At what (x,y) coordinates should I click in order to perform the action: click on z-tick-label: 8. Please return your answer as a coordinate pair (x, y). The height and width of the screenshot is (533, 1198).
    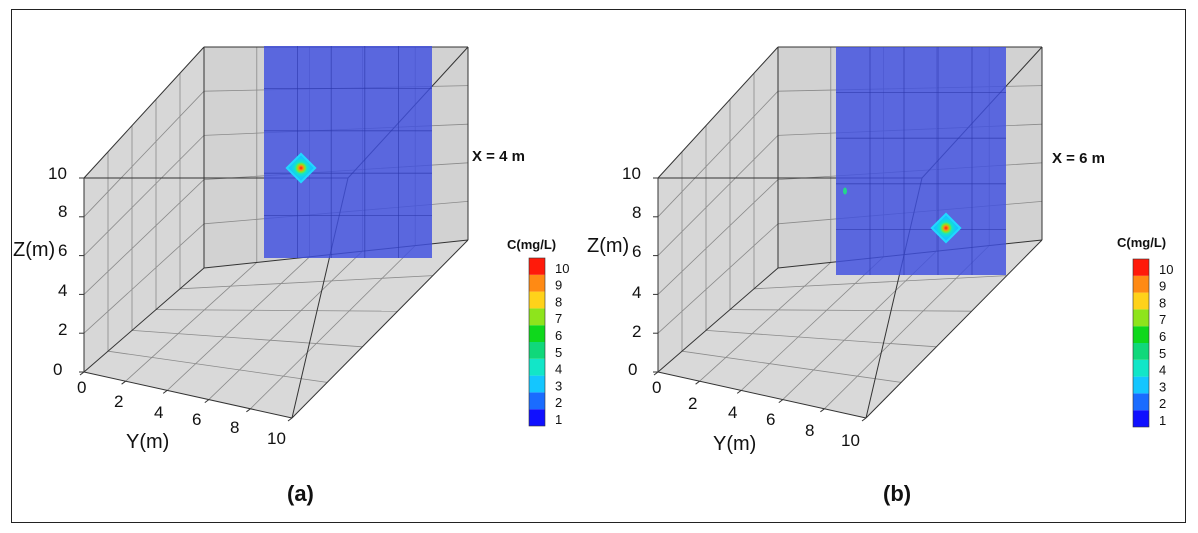
    Looking at the image, I should click on (62, 211).